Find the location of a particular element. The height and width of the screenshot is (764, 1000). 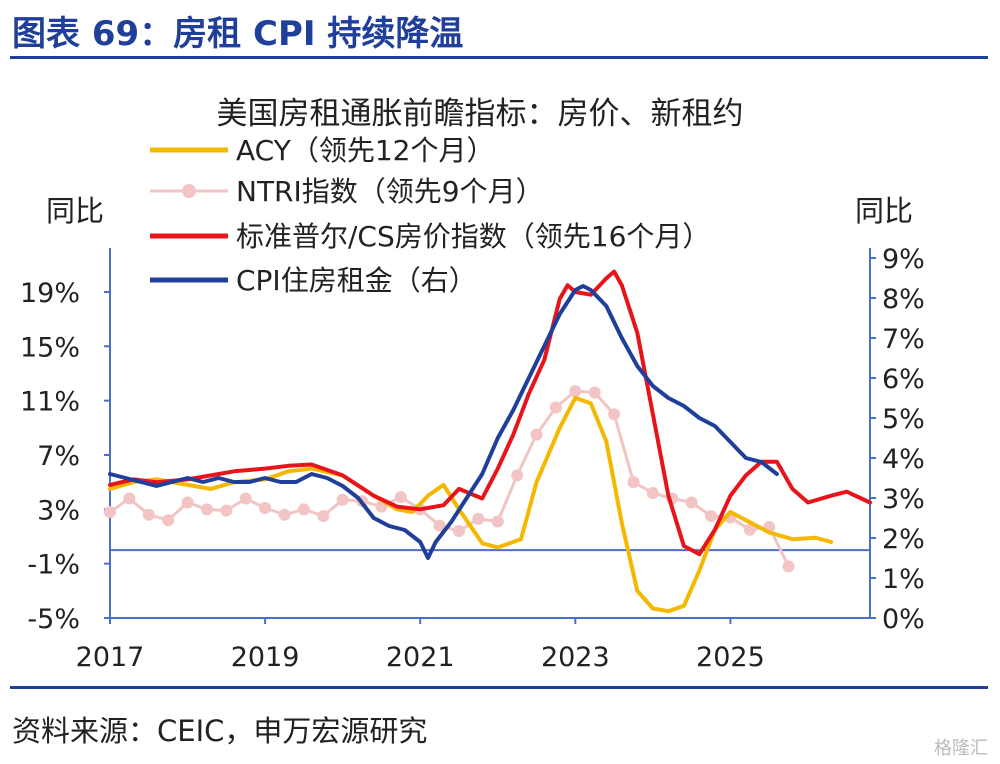

figure-title: 图表 69：房租 CPI 持续降温 is located at coordinates (238, 34).